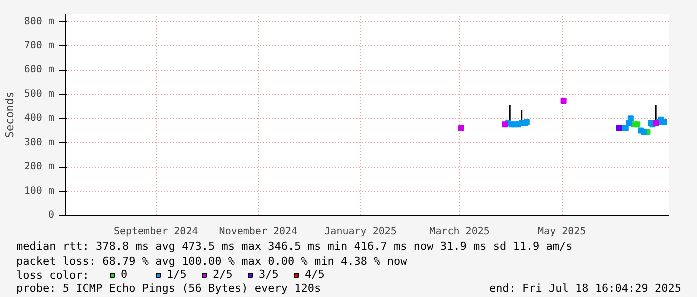  I want to click on y-tick-label: 200 m, so click(39, 167).